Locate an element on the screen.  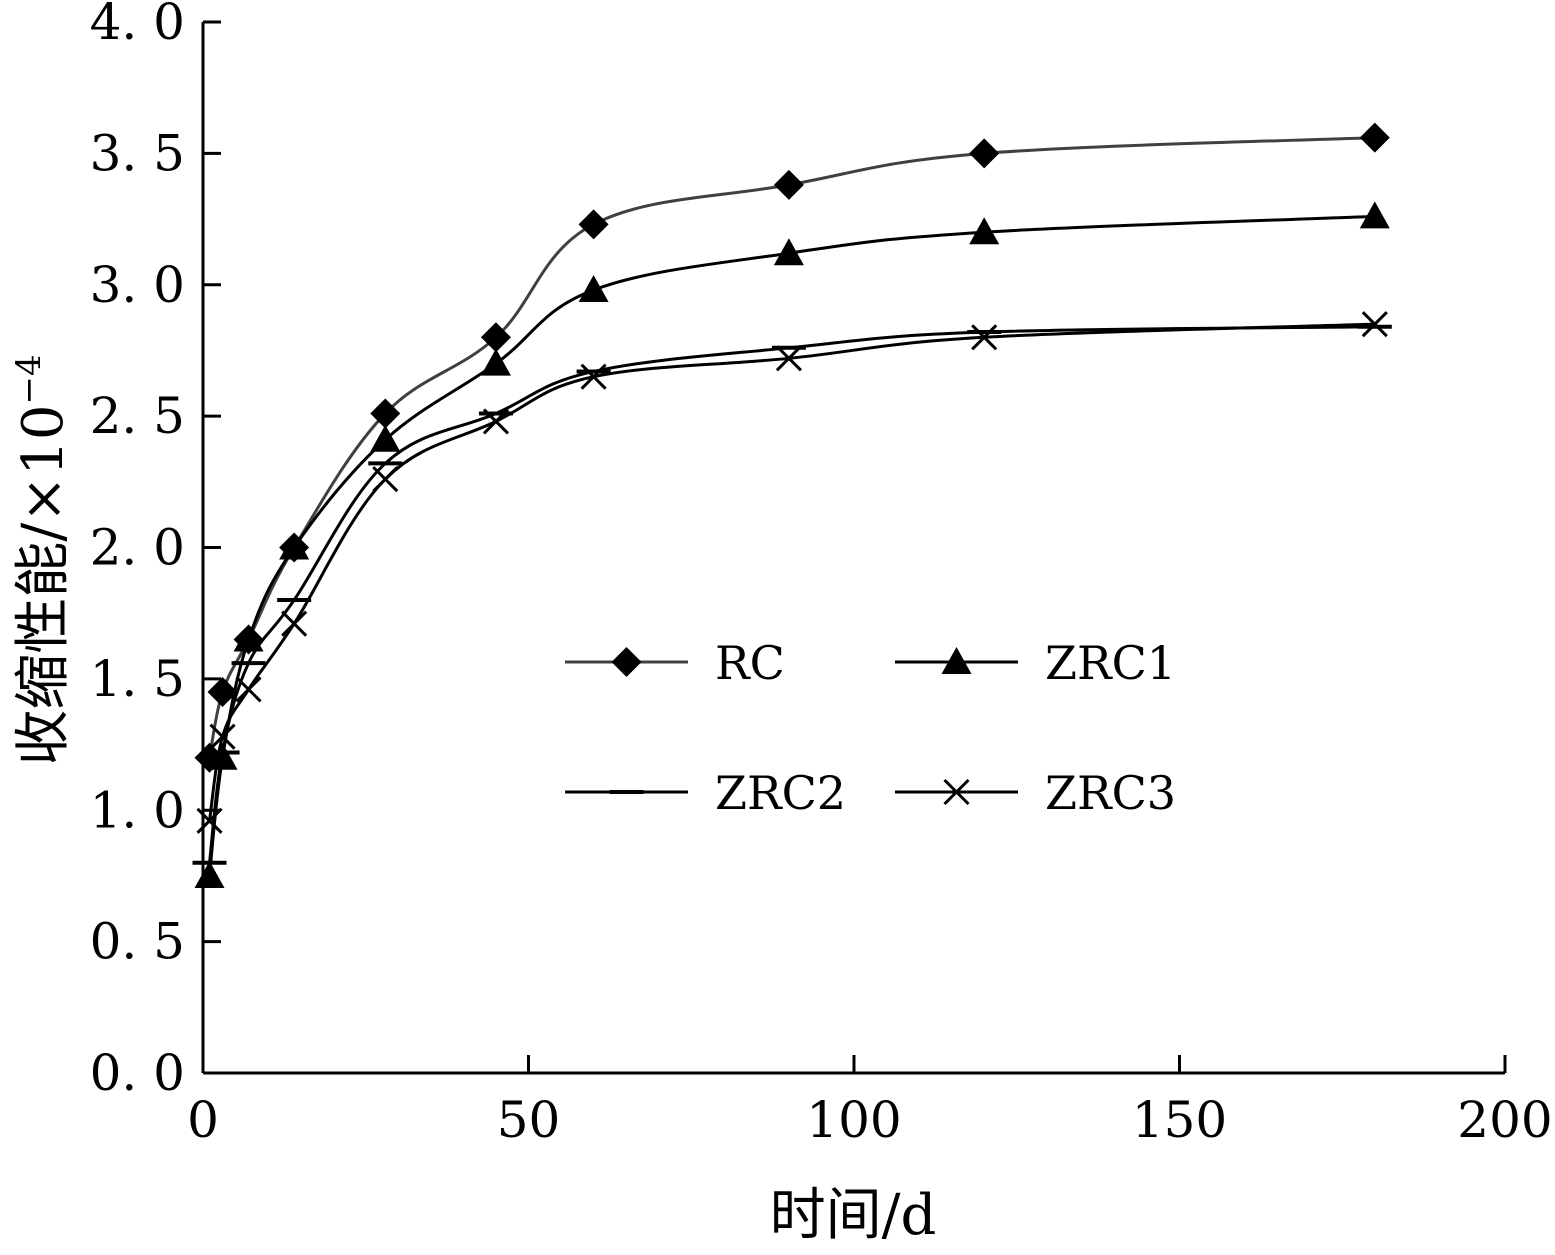
y-tick-label: 0. 5 is located at coordinates (137, 942).